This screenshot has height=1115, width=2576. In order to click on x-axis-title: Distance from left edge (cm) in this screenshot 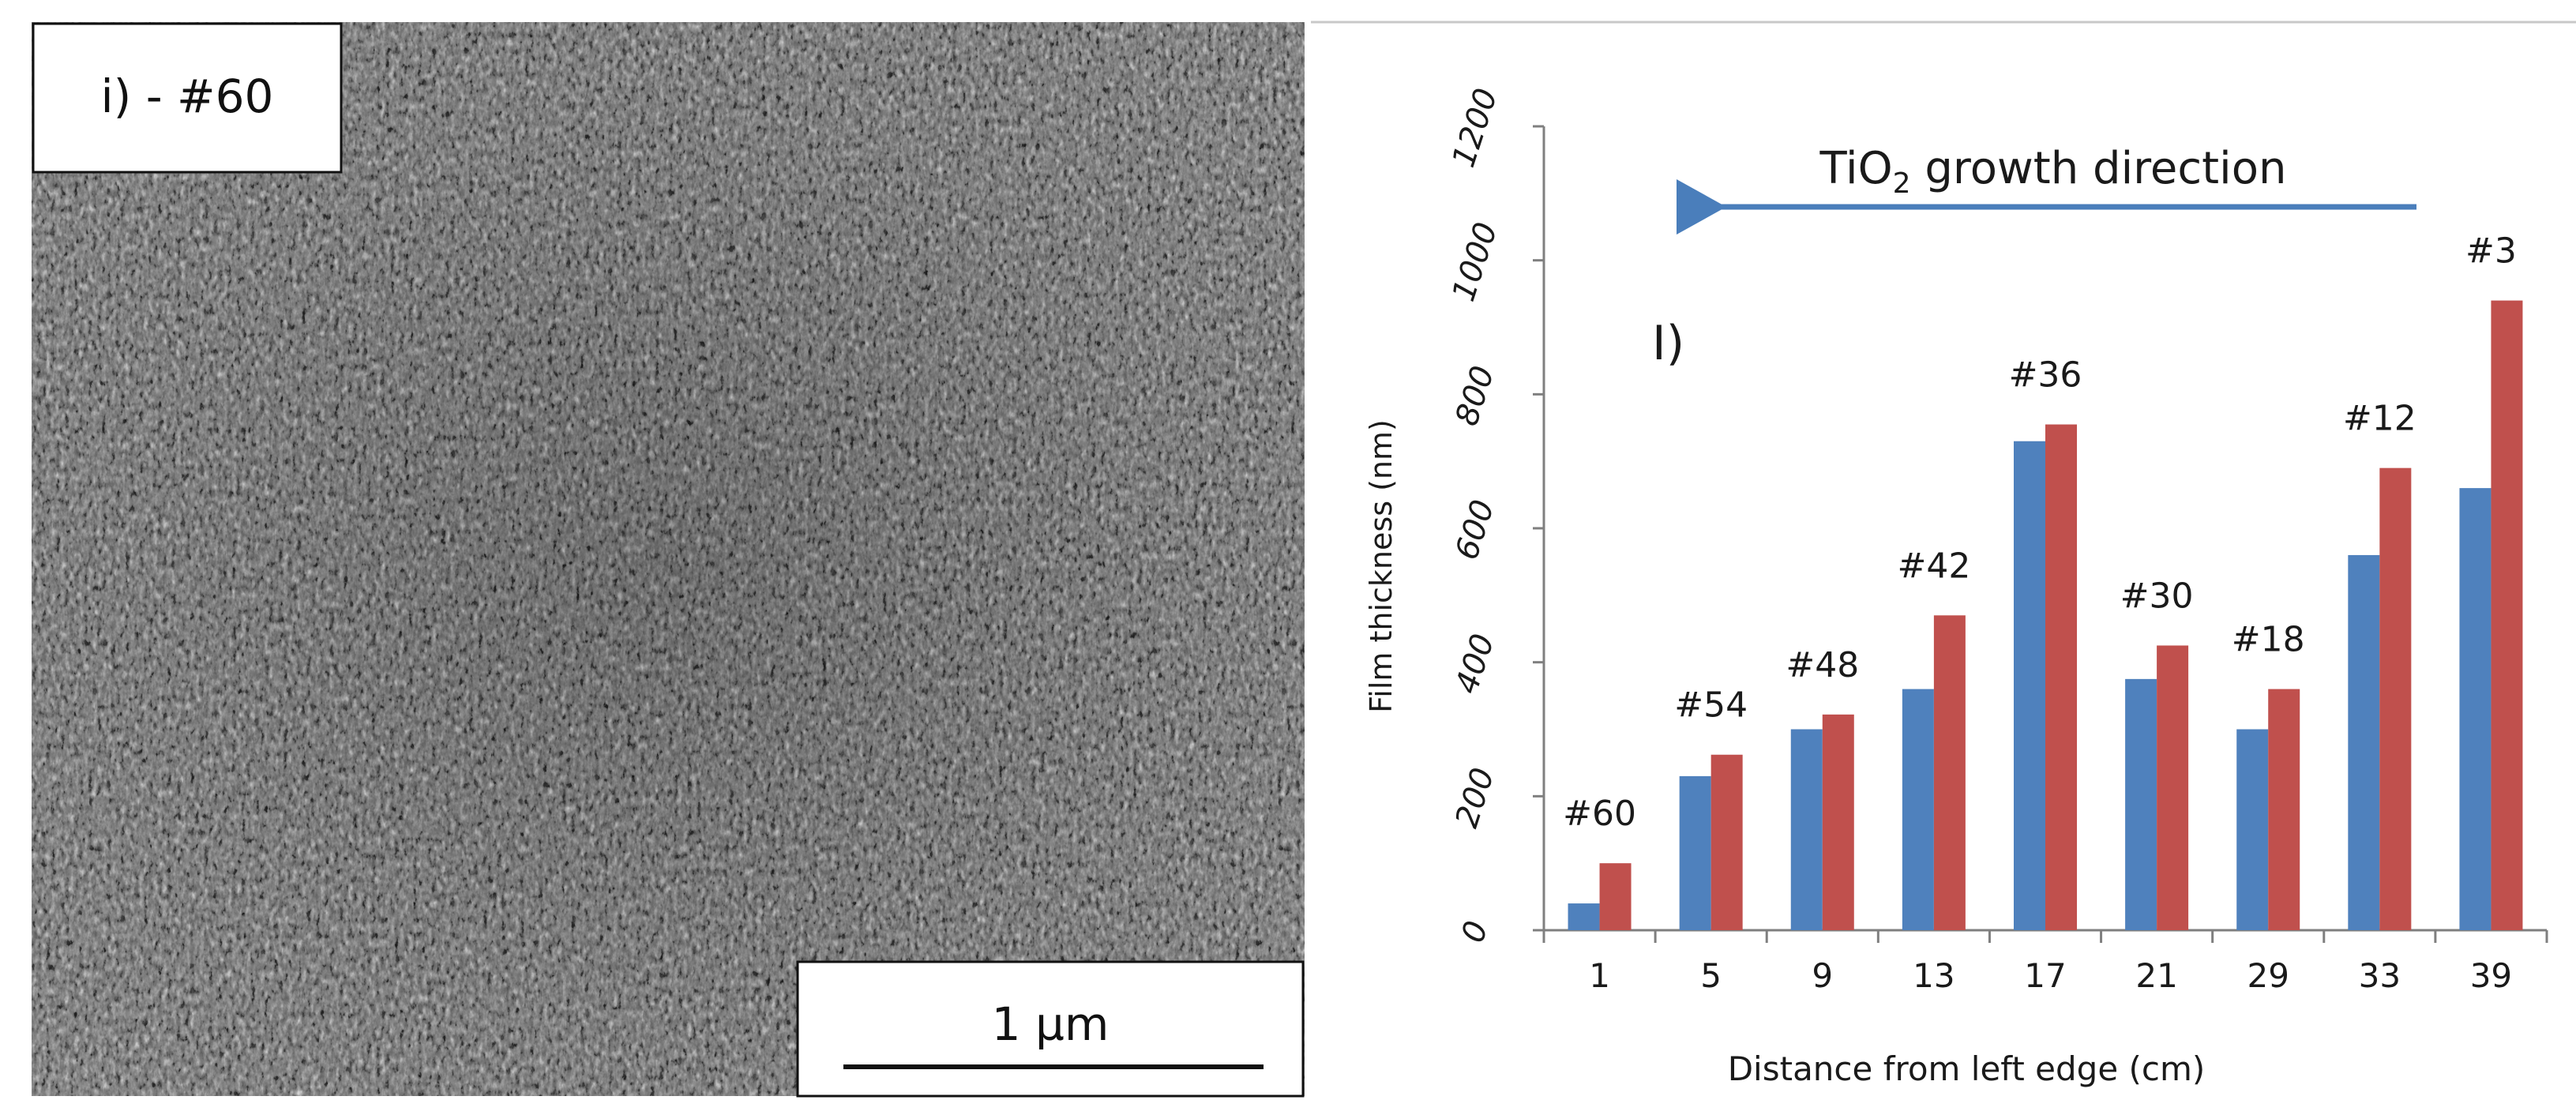, I will do `click(1967, 1069)`.